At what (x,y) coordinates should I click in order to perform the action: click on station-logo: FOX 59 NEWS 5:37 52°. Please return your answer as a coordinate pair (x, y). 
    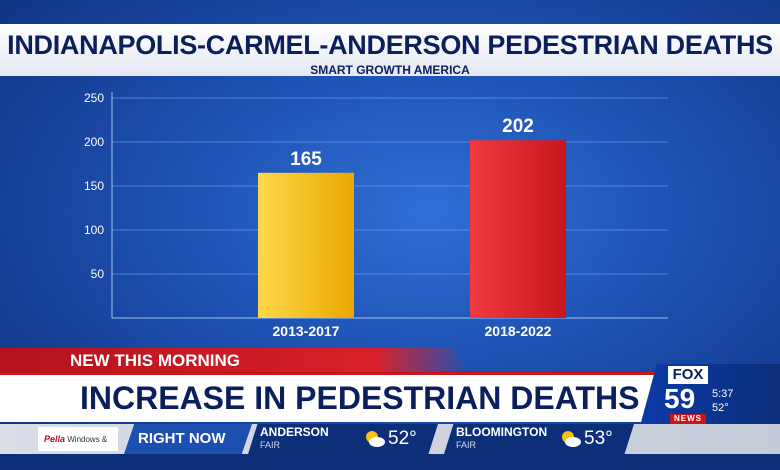
    Looking at the image, I should click on (710, 395).